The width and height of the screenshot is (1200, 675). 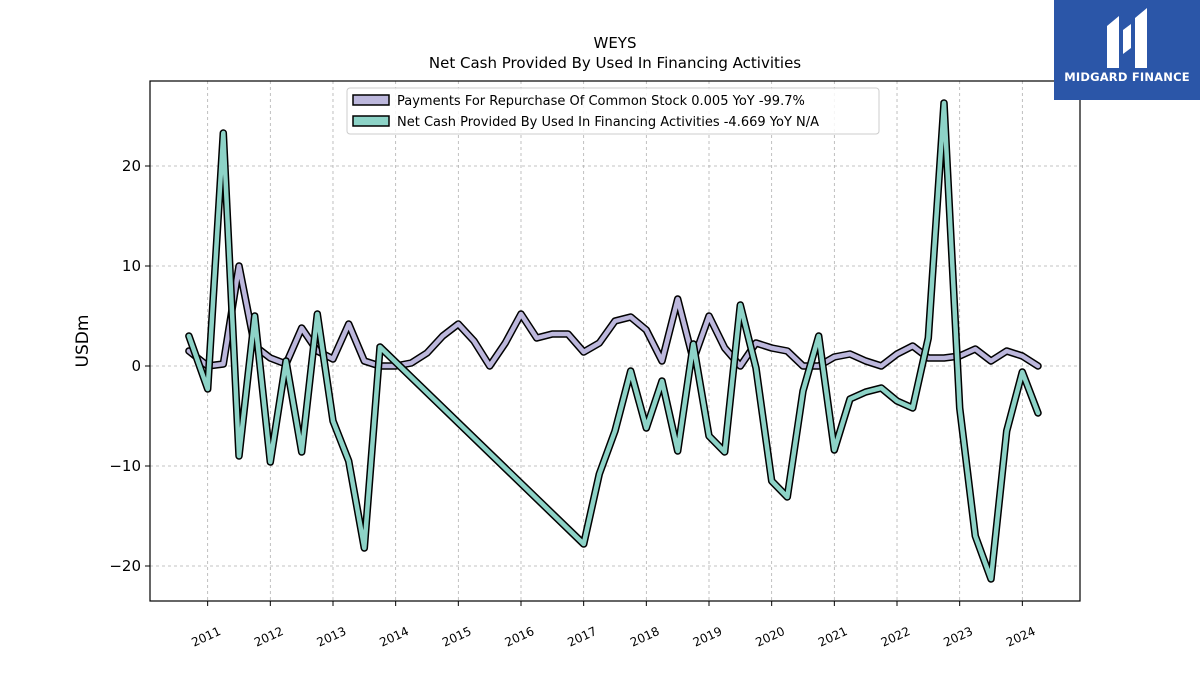 What do you see at coordinates (83, 341) in the screenshot?
I see `y-axis-label: USDm` at bounding box center [83, 341].